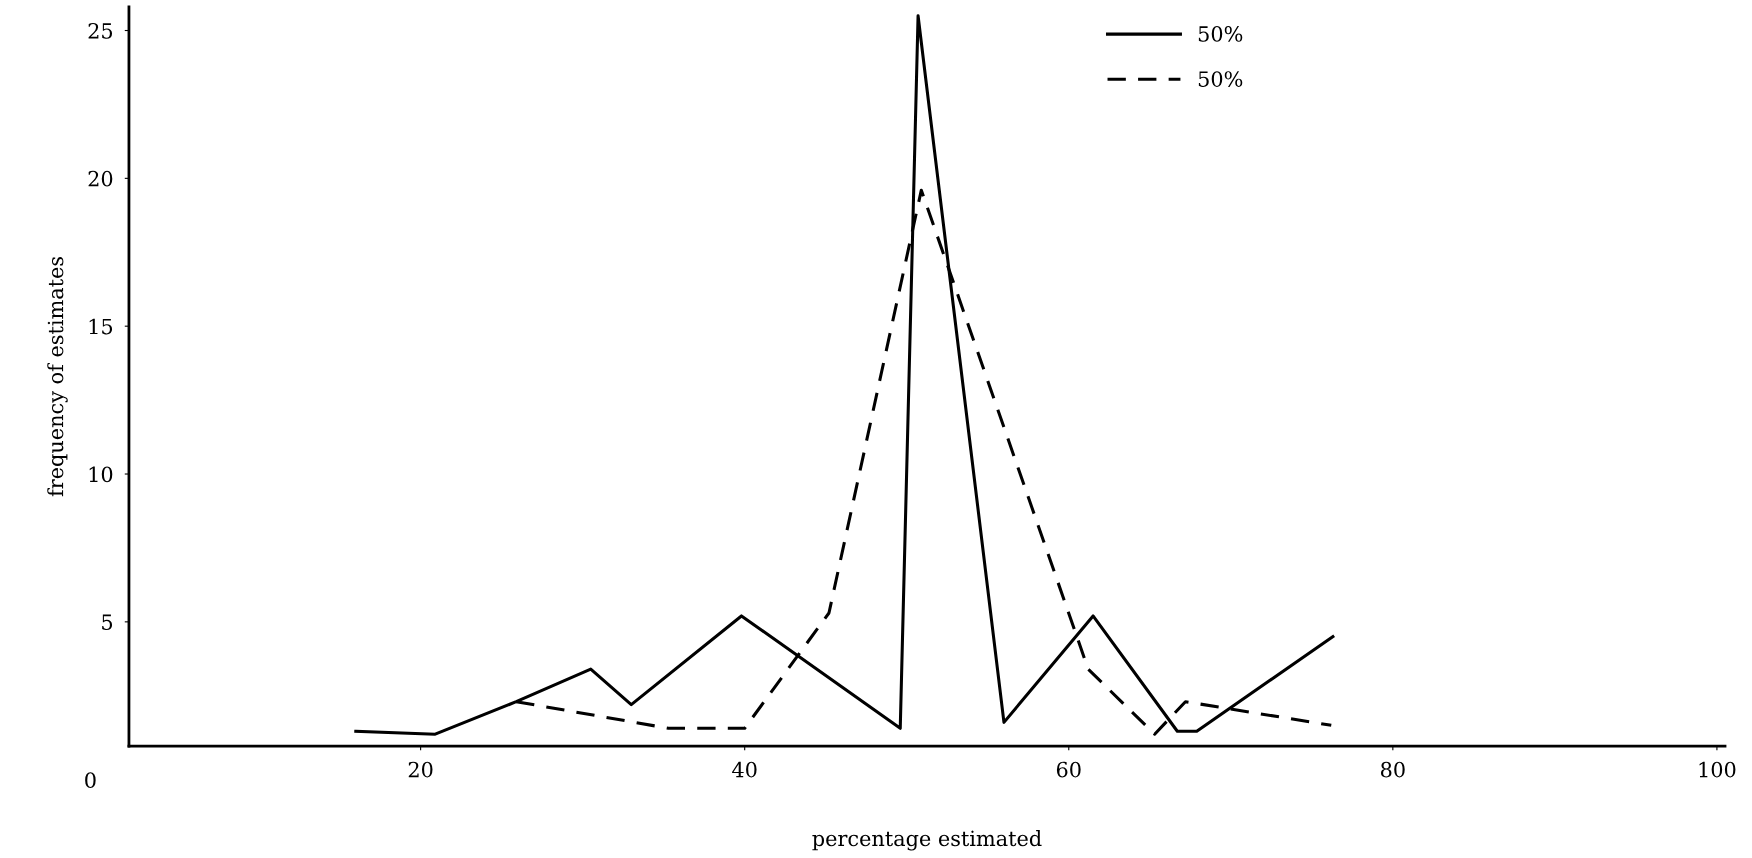  What do you see at coordinates (107, 622) in the screenshot?
I see `y-tick-label: 5` at bounding box center [107, 622].